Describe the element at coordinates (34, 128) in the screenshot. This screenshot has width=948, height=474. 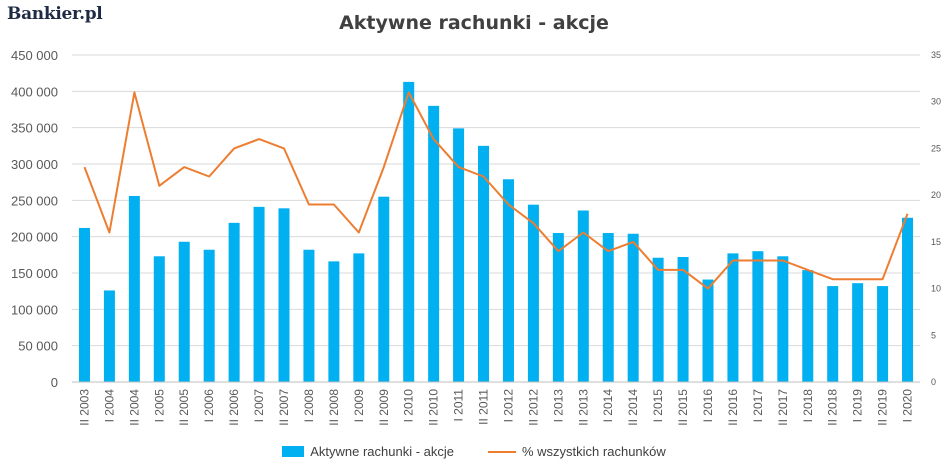
I see `y-left-tick-label: 350 000` at that location.